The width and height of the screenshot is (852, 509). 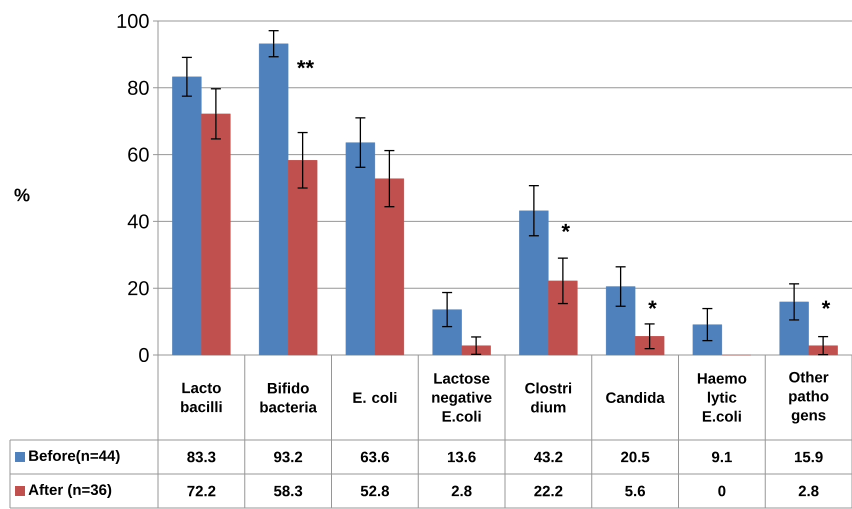 What do you see at coordinates (288, 491) in the screenshot?
I see `data-label: 58.3` at bounding box center [288, 491].